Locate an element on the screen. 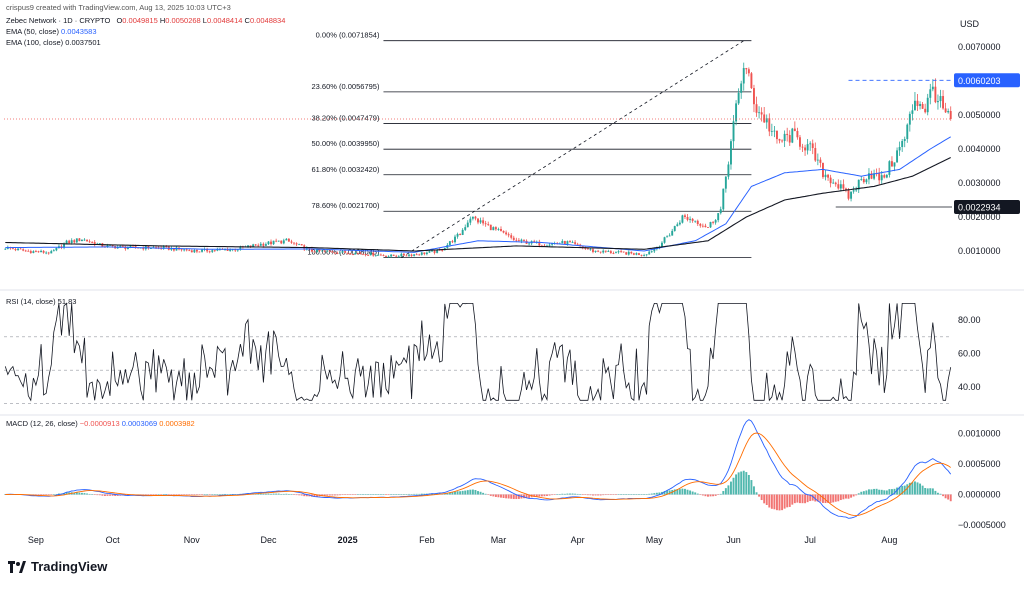 This screenshot has height=589, width=1024. rsi-tick-label: 80.00 is located at coordinates (969, 320).